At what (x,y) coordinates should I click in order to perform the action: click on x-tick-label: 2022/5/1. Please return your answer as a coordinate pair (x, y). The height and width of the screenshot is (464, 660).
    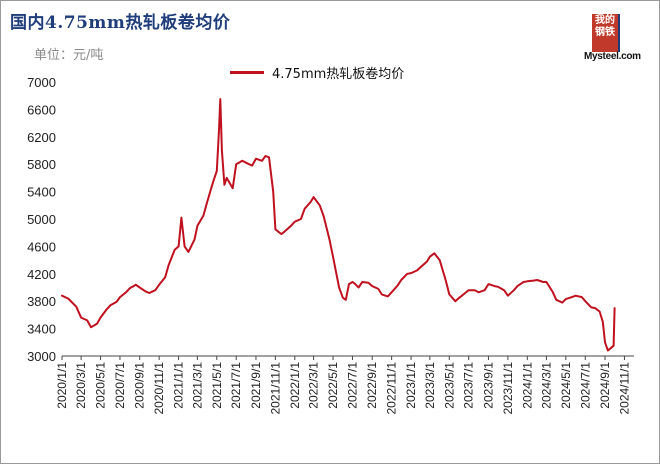
    Looking at the image, I should click on (333, 385).